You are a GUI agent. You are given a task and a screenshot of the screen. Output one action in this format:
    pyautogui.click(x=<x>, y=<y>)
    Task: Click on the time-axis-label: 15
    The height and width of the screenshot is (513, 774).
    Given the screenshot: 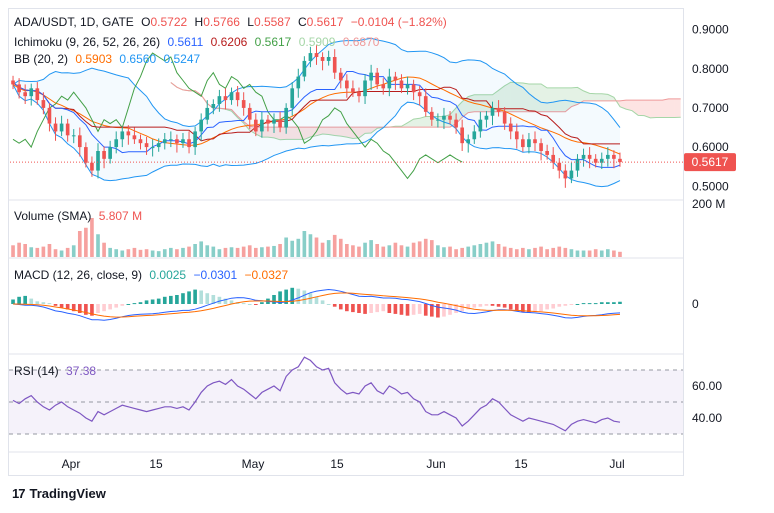 What is the action you would take?
    pyautogui.click(x=156, y=464)
    